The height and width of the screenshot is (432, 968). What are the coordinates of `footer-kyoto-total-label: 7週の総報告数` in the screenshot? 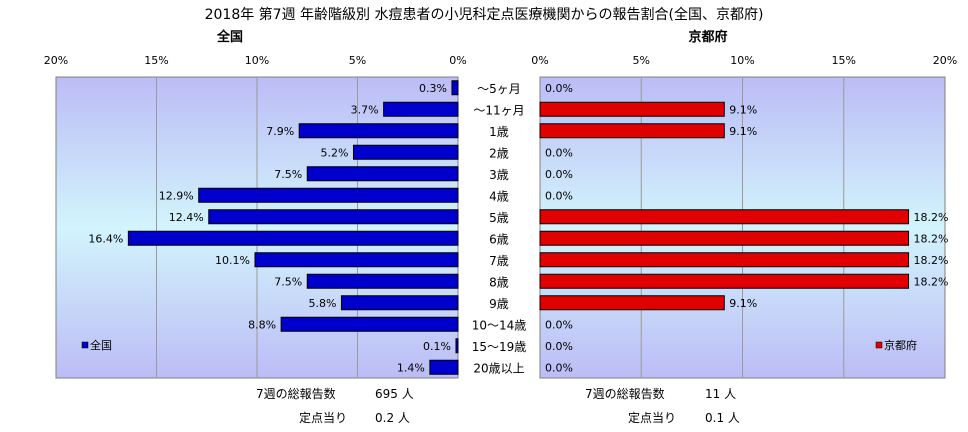 It's located at (625, 394).